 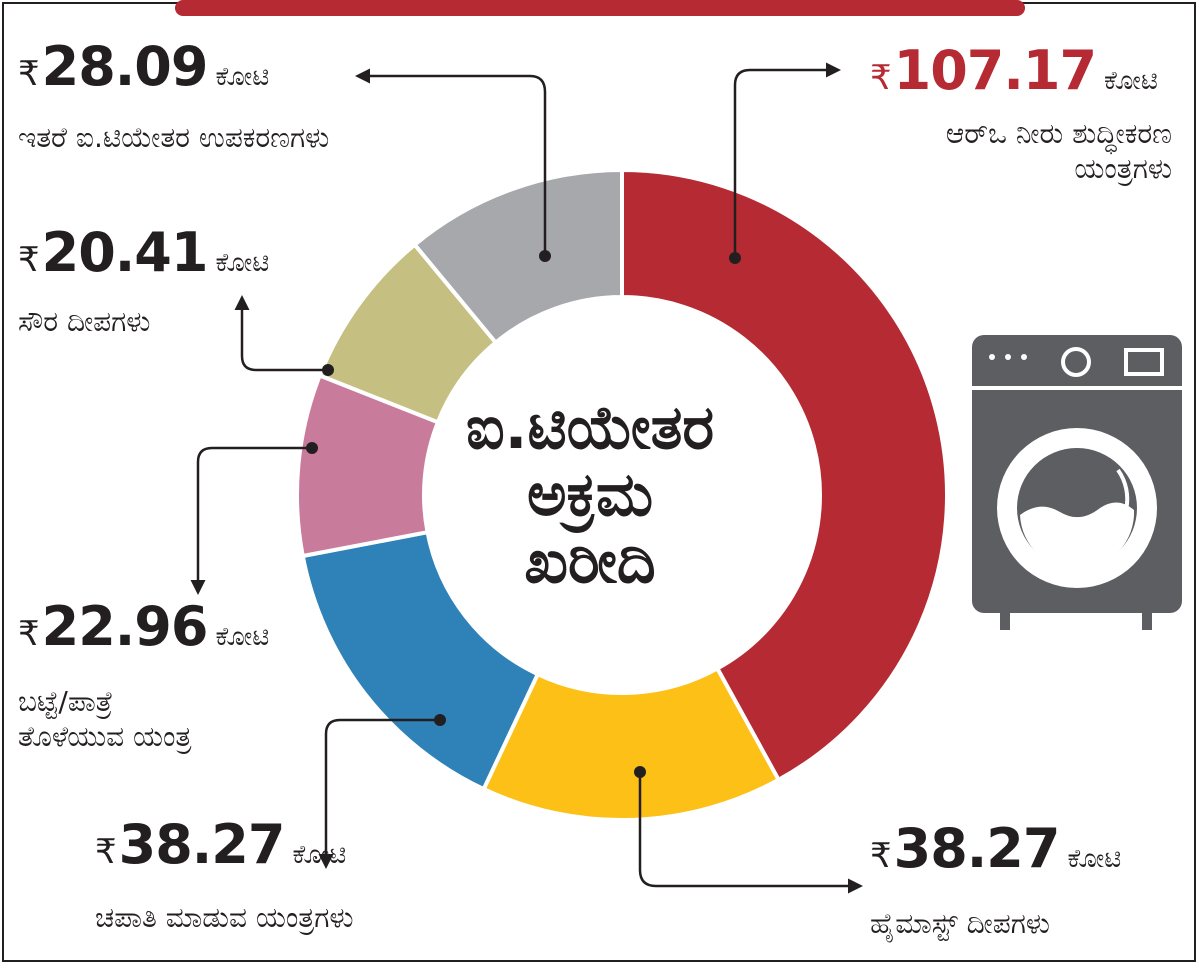 I want to click on donut-slice-chapati, so click(x=420, y=660).